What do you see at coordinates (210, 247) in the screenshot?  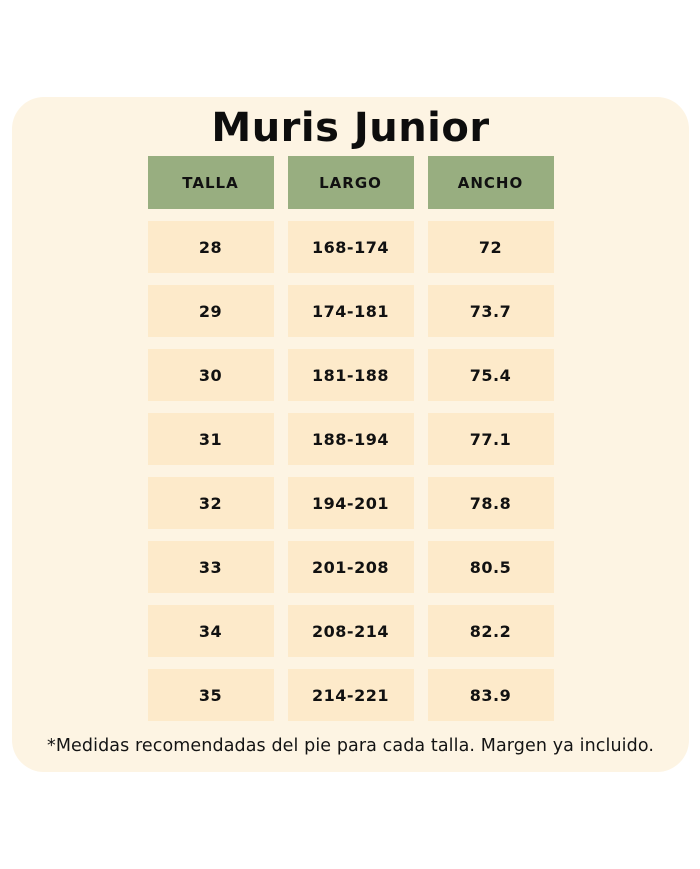 I see `table-cell-talla: 28` at bounding box center [210, 247].